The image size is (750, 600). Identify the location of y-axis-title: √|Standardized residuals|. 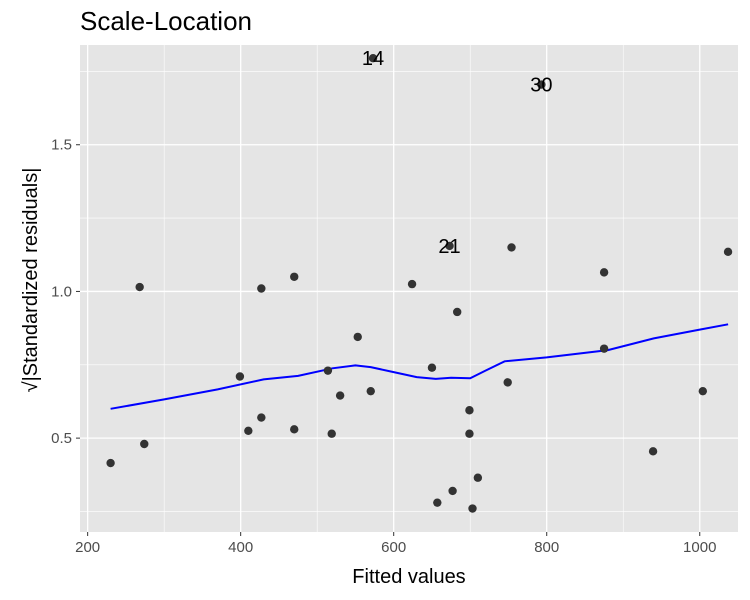
(31, 280).